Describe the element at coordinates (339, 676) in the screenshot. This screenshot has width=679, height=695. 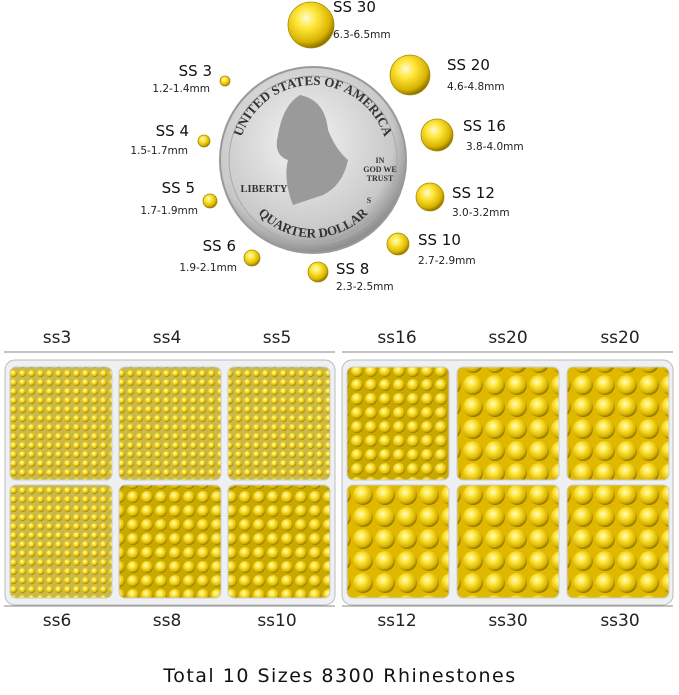
I see `footer: Total 10 Sizes 8300 Rhinestones` at that location.